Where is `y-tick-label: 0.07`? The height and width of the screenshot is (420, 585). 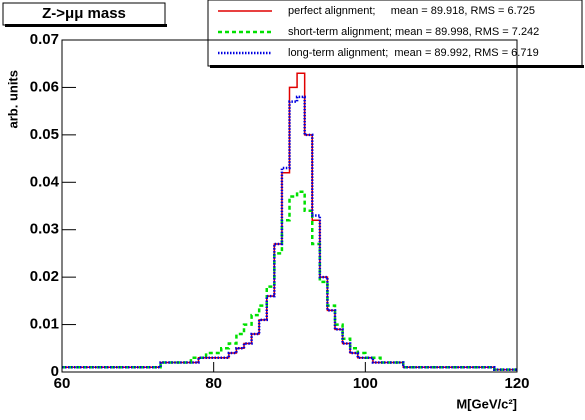 y-tick-label: 0.07 is located at coordinates (44, 39).